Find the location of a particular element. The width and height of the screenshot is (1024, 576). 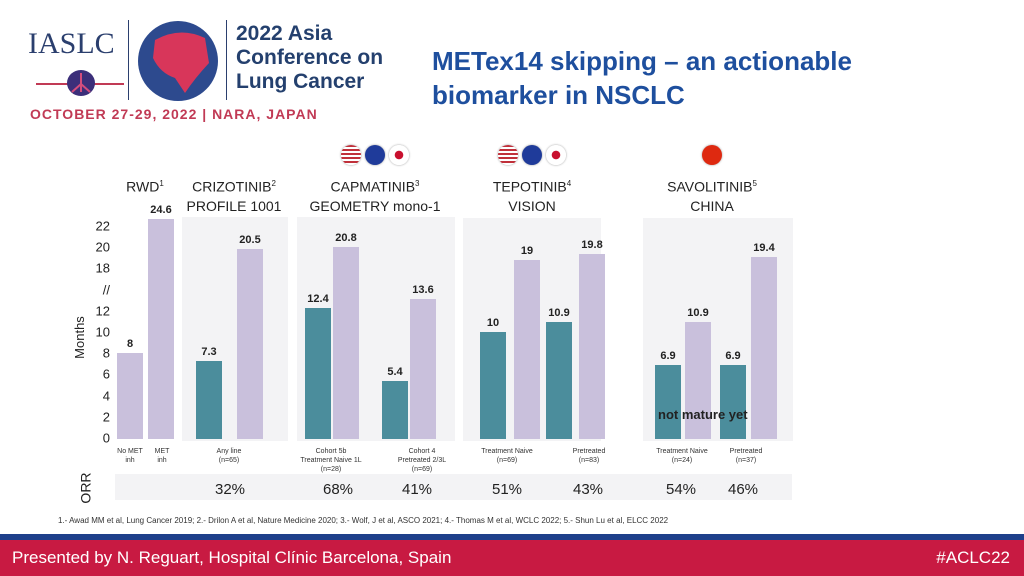

group-title-line: CRIZOTINIB2 is located at coordinates (234, 185).